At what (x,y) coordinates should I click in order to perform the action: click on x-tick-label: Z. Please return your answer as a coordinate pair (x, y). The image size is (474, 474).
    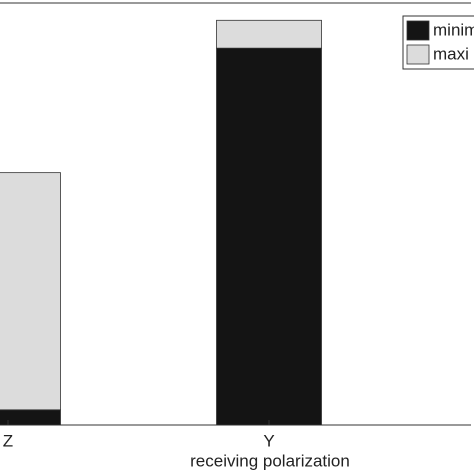
    Looking at the image, I should click on (8, 440).